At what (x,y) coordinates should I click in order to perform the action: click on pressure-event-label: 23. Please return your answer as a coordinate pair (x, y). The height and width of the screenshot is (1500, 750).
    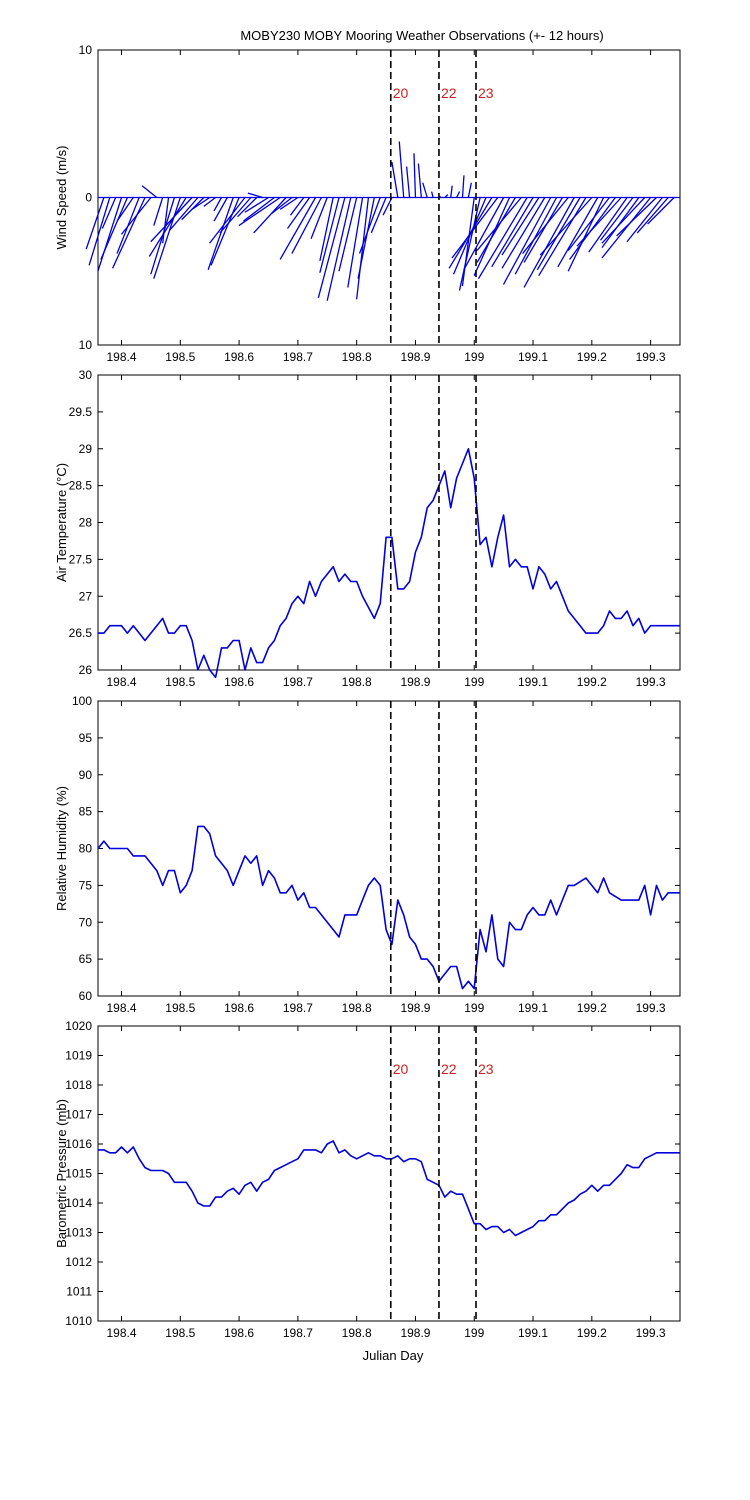
    Looking at the image, I should click on (486, 1069).